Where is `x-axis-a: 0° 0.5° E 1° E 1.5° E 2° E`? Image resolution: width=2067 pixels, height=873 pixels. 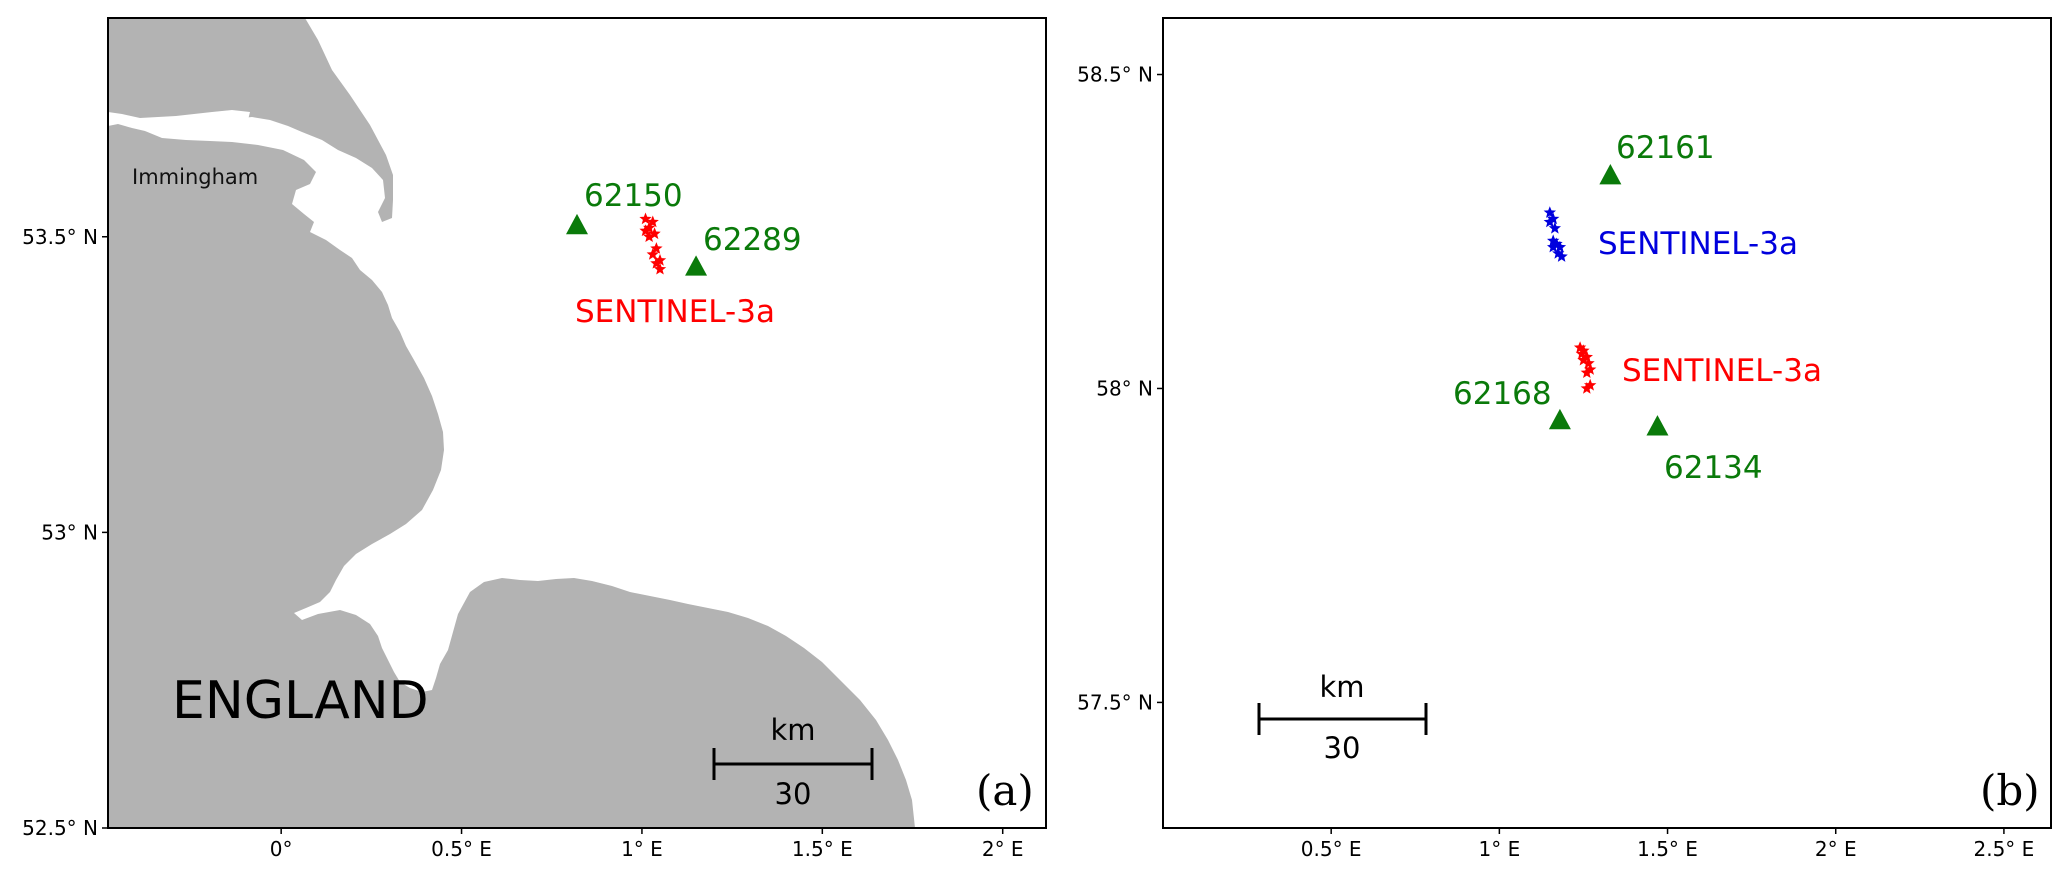 x-axis-a: 0° 0.5° E 1° E 1.5° E 2° E is located at coordinates (647, 844).